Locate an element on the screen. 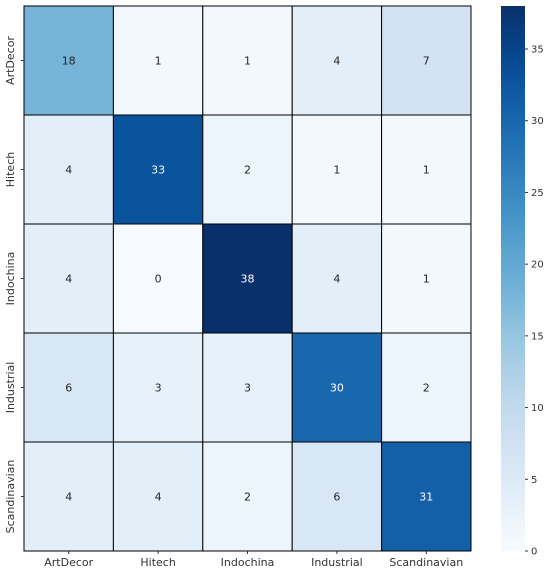 The width and height of the screenshot is (552, 575). colorbar-gradient is located at coordinates (513, 278).